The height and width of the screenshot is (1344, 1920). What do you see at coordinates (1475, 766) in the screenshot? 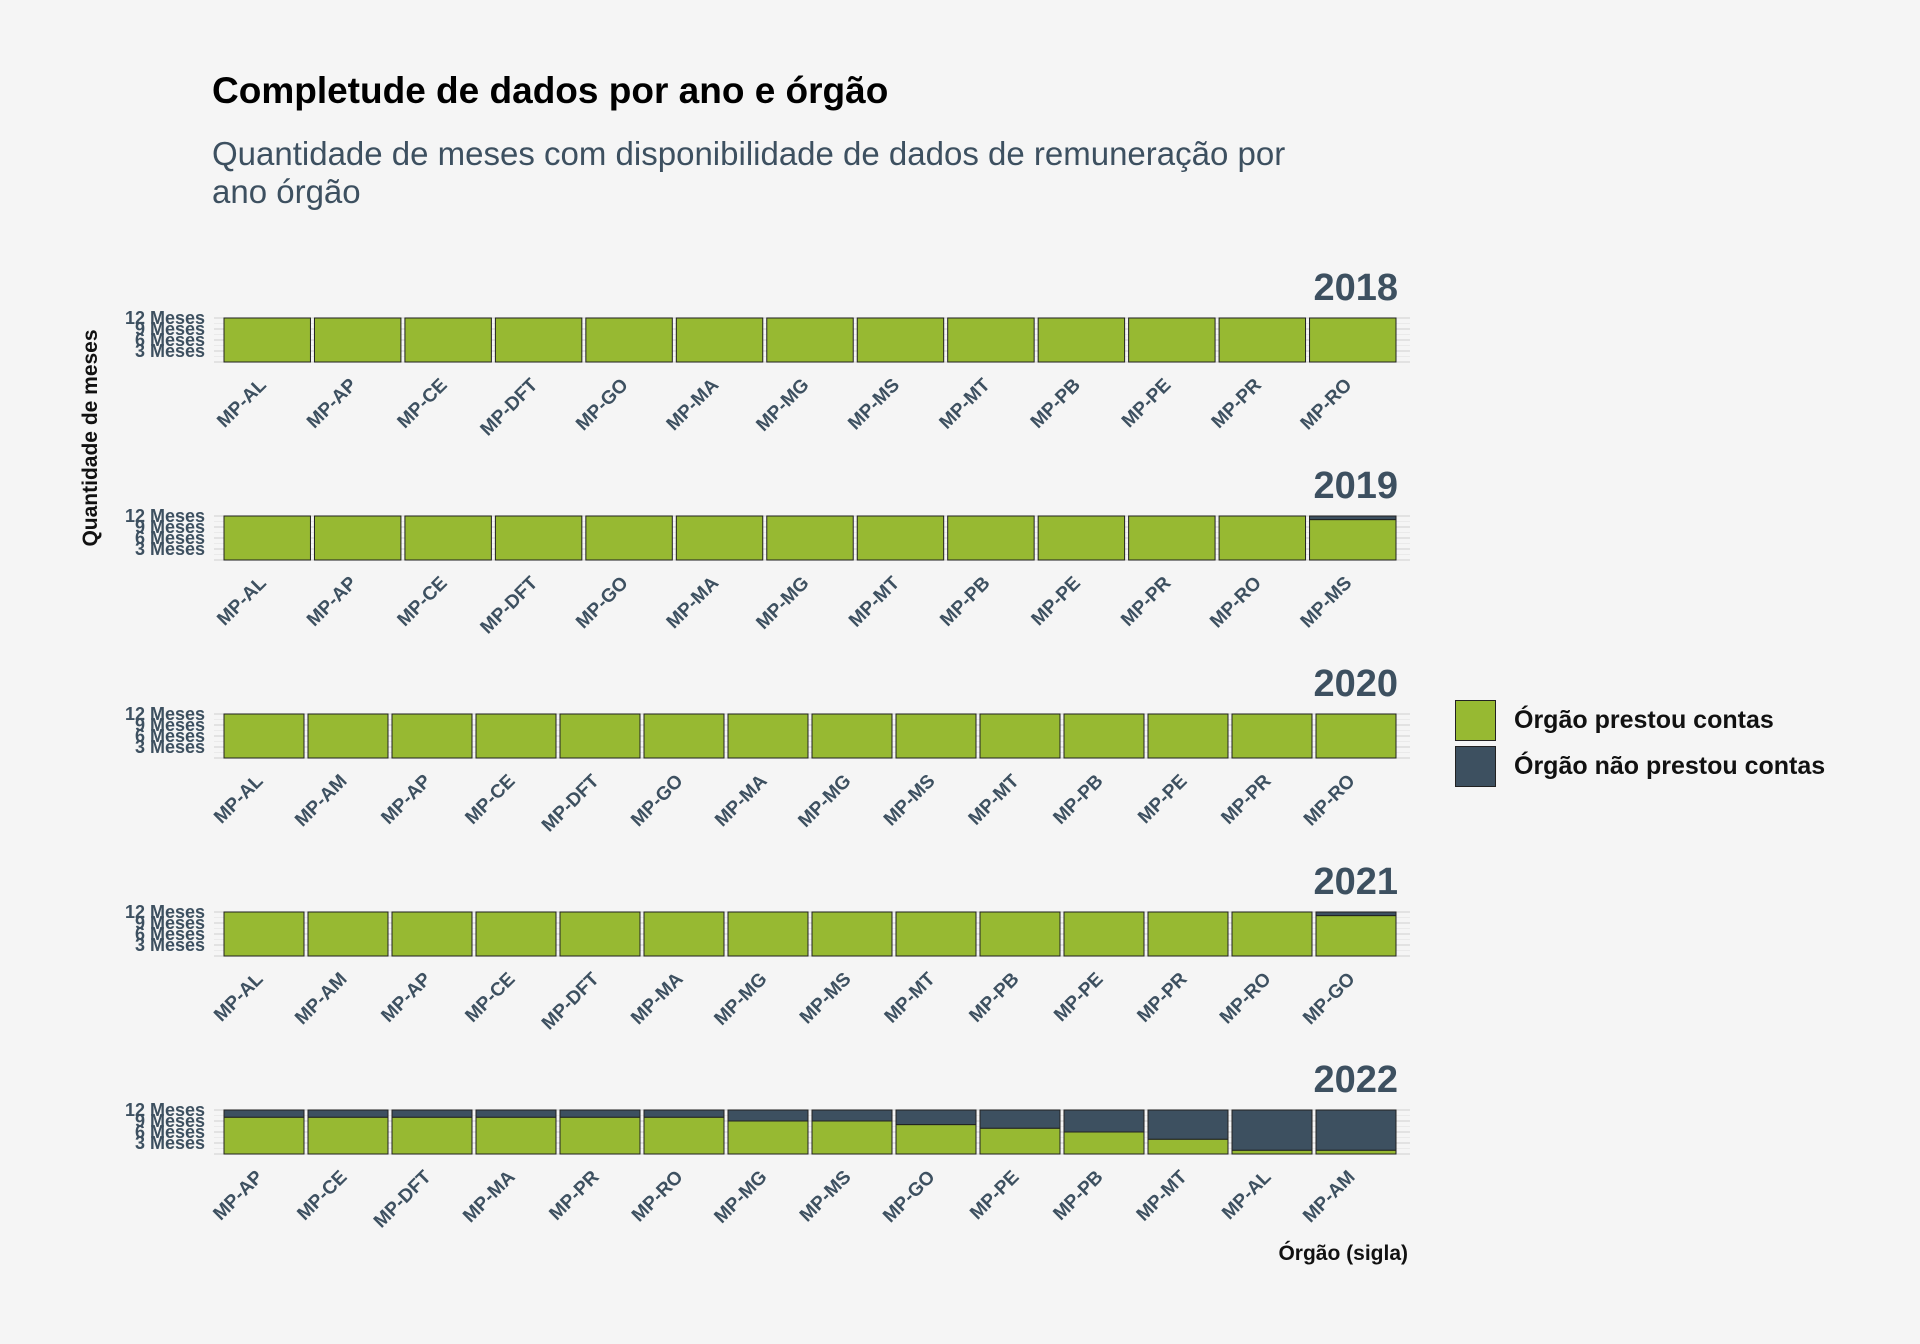
I see `legend-swatch-not-reported` at bounding box center [1475, 766].